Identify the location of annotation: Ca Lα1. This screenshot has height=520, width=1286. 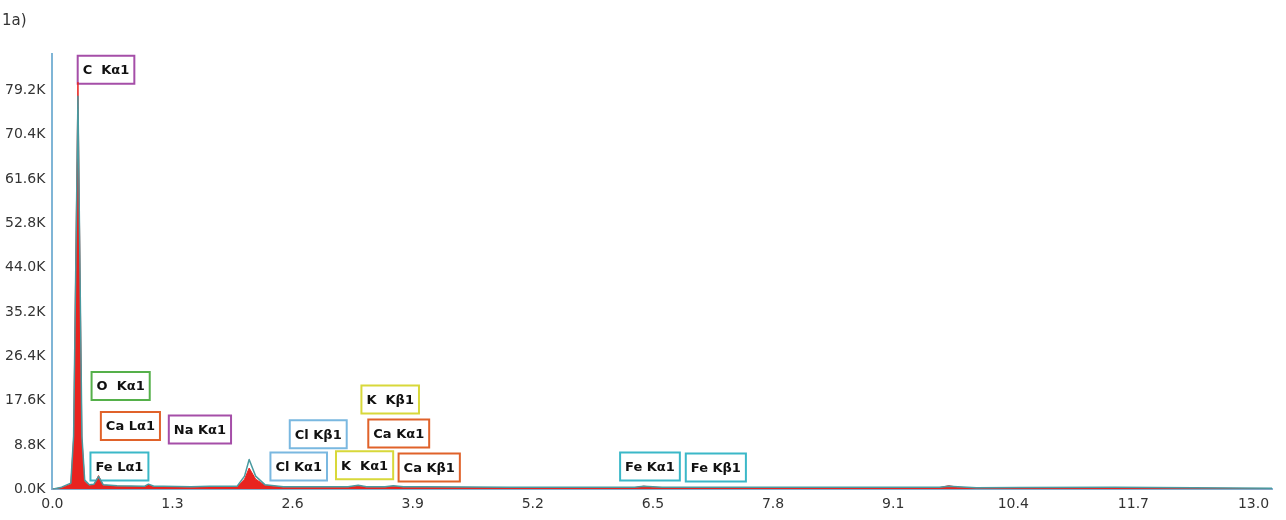
(130, 426).